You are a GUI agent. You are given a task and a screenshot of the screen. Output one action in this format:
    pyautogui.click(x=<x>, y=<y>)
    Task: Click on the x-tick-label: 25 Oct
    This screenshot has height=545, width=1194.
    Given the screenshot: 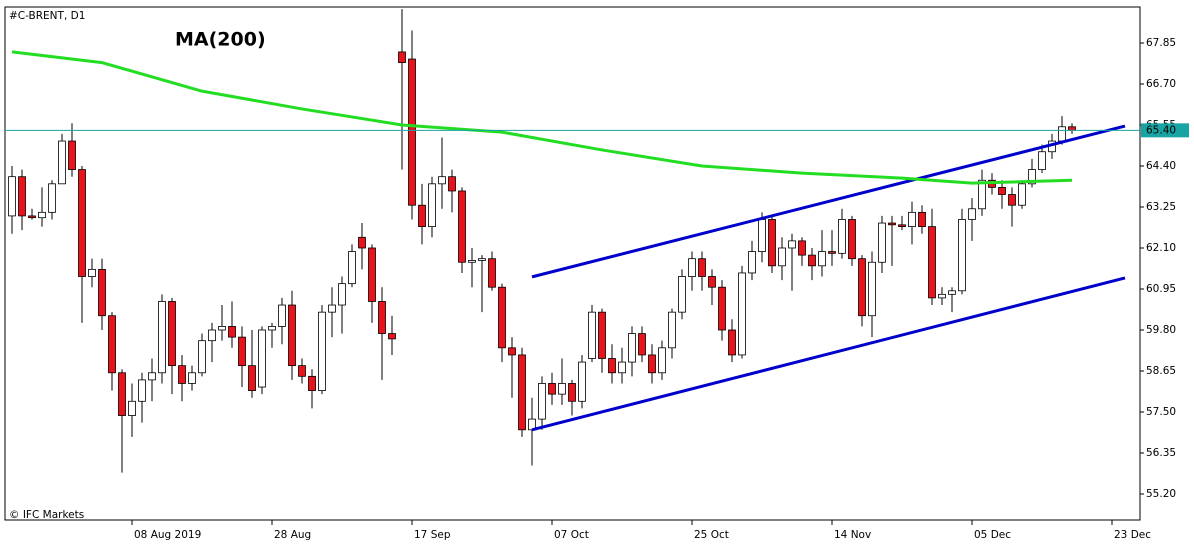 What is the action you would take?
    pyautogui.click(x=711, y=535)
    